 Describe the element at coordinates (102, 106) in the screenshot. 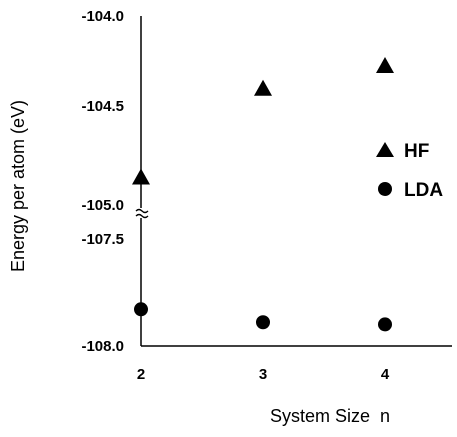

I see `y-tick-label-104-5: -104.5` at that location.